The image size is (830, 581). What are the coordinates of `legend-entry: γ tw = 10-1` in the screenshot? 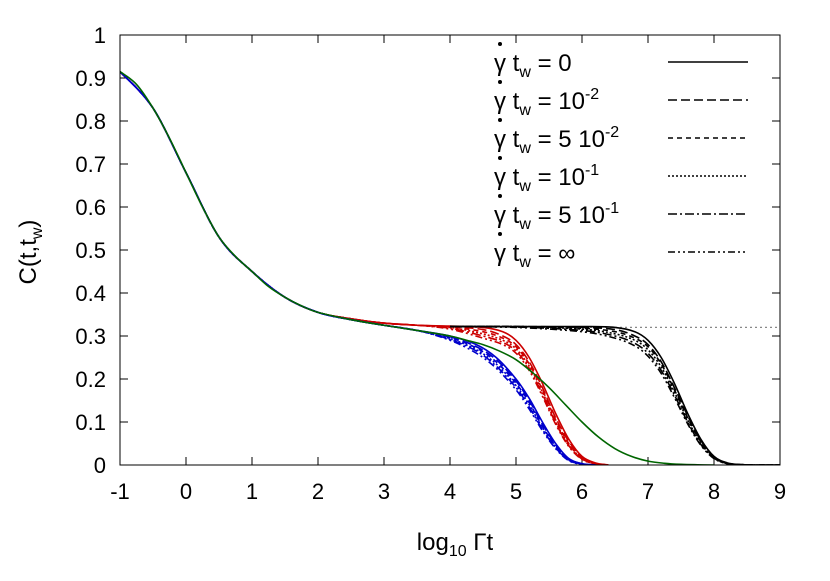 It's located at (621, 175).